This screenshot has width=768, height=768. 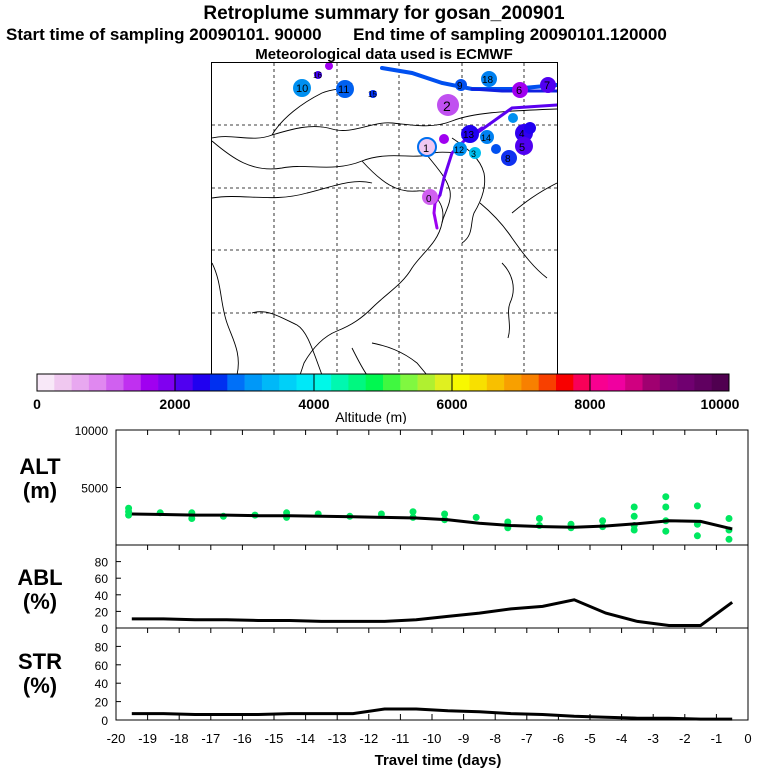 I want to click on x-tick-label: -8, so click(x=495, y=738).